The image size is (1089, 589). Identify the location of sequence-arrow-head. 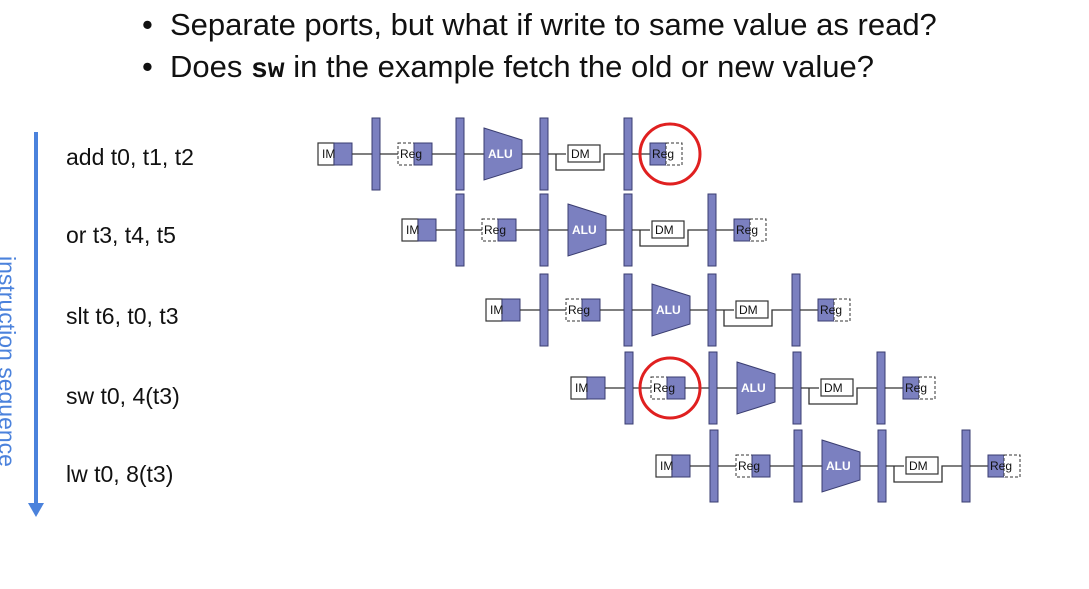
(36, 510).